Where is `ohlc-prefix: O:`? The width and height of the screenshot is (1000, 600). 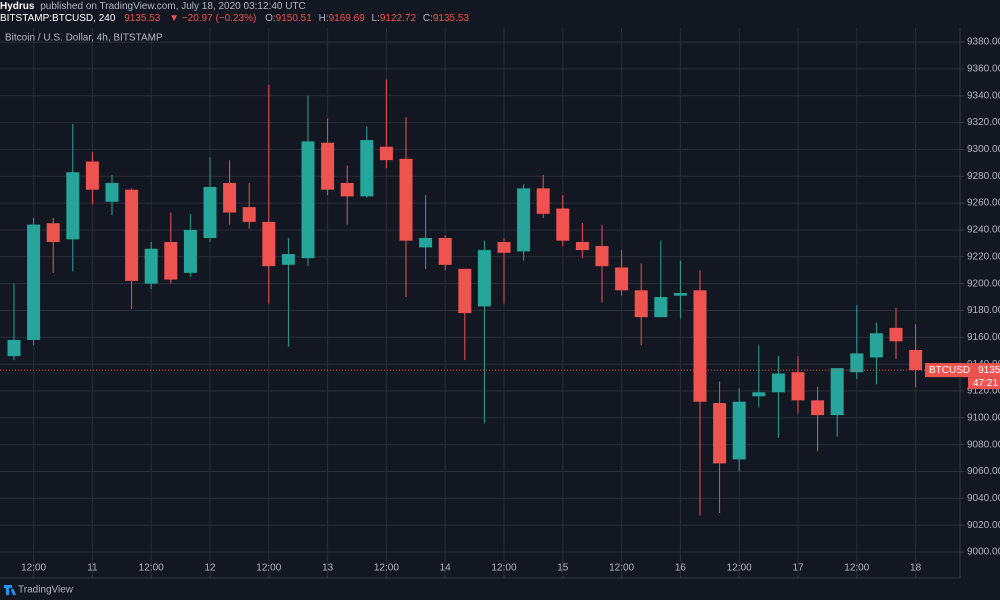 ohlc-prefix: O: is located at coordinates (270, 18).